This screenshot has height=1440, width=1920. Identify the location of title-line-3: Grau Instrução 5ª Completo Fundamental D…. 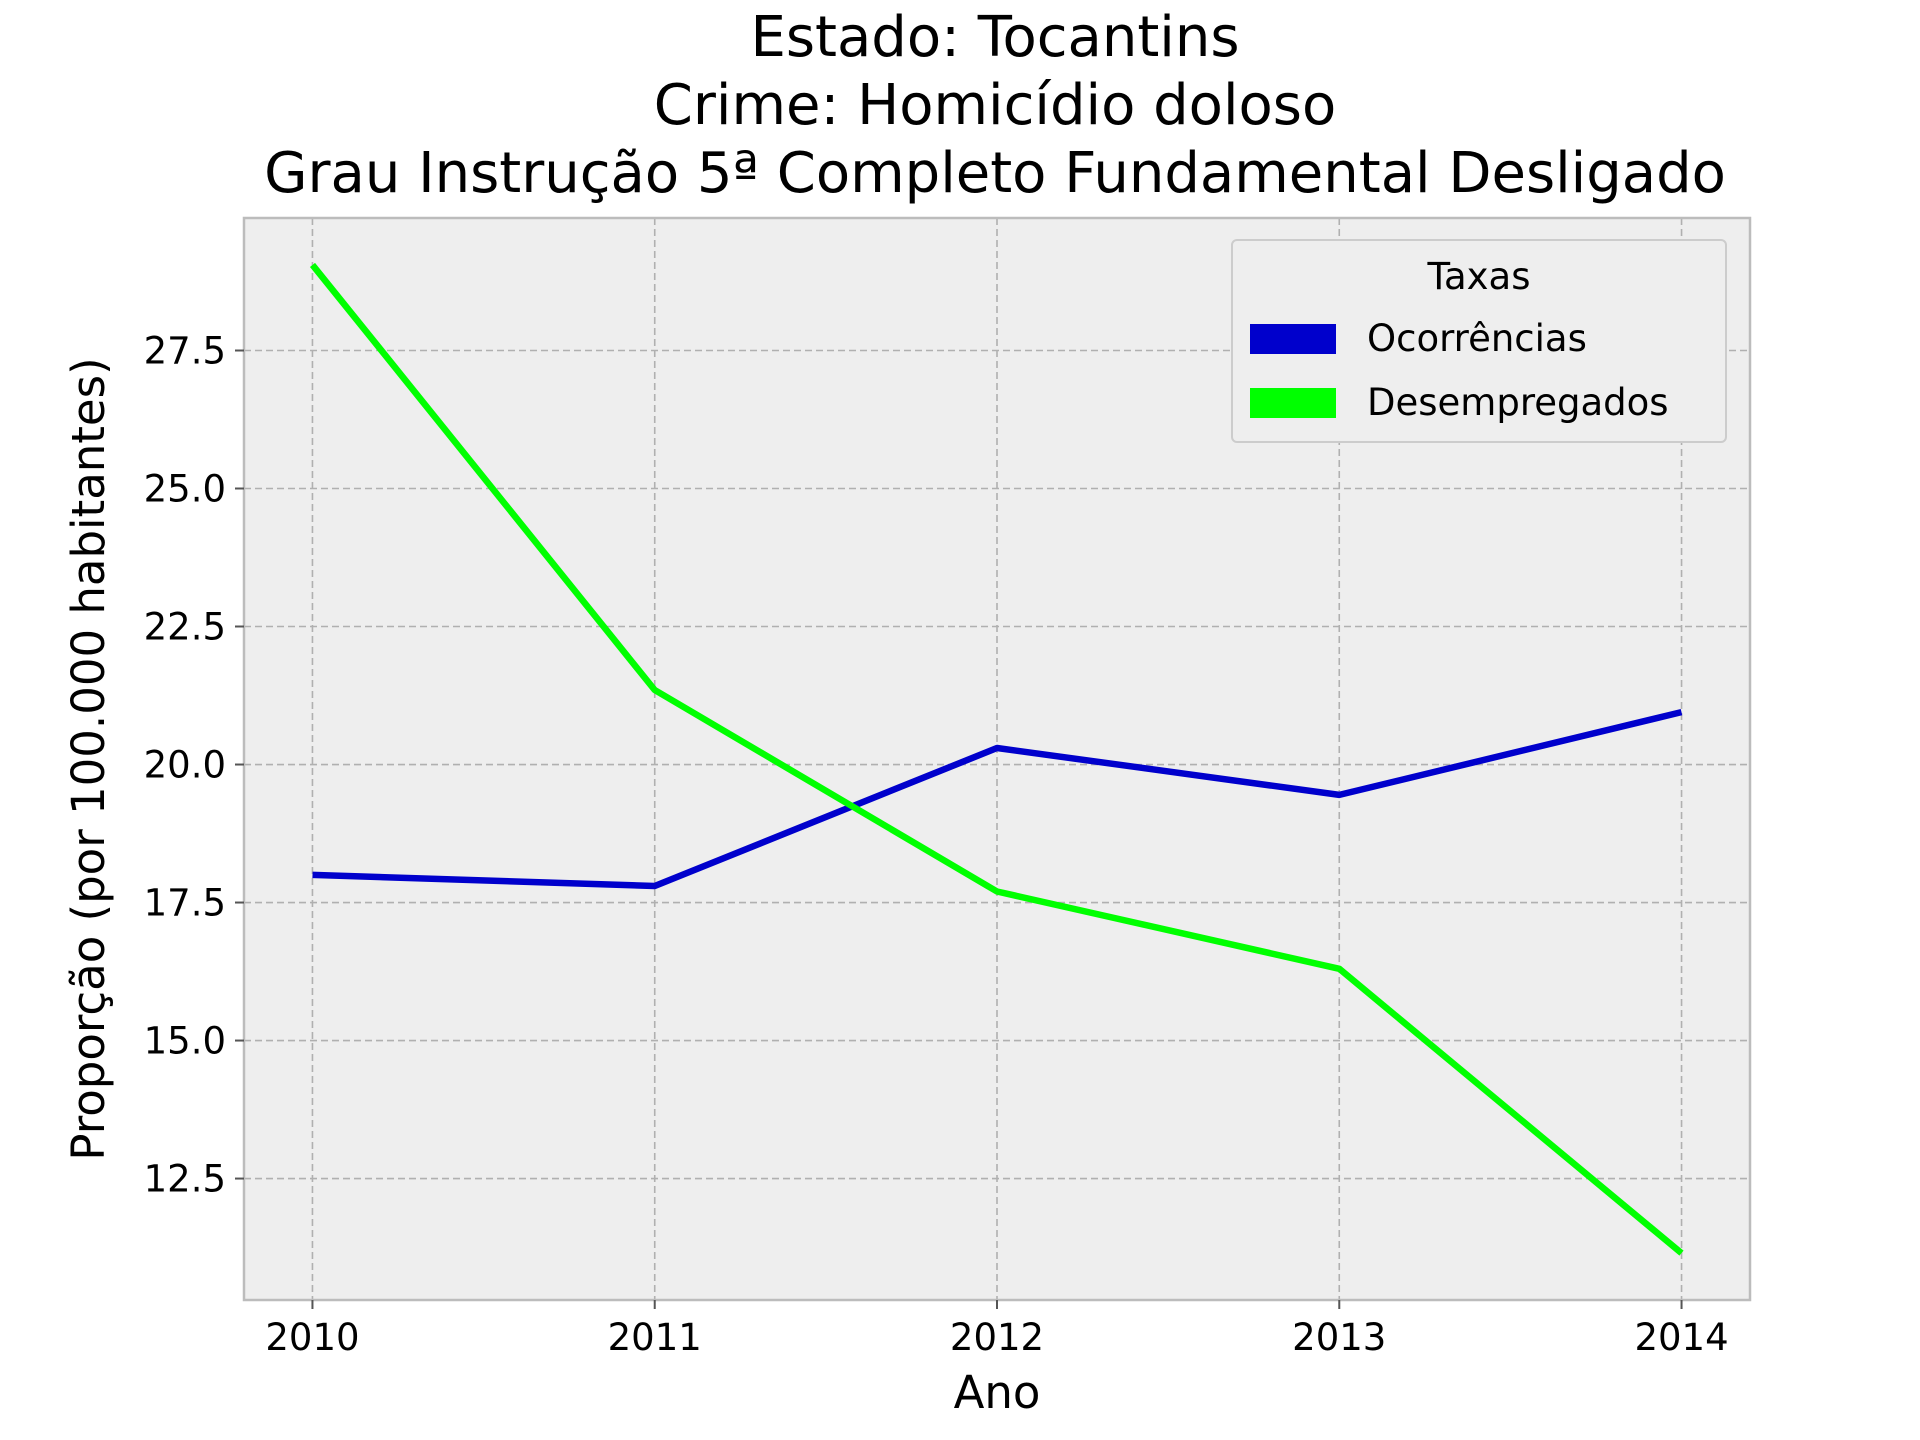
(995, 173).